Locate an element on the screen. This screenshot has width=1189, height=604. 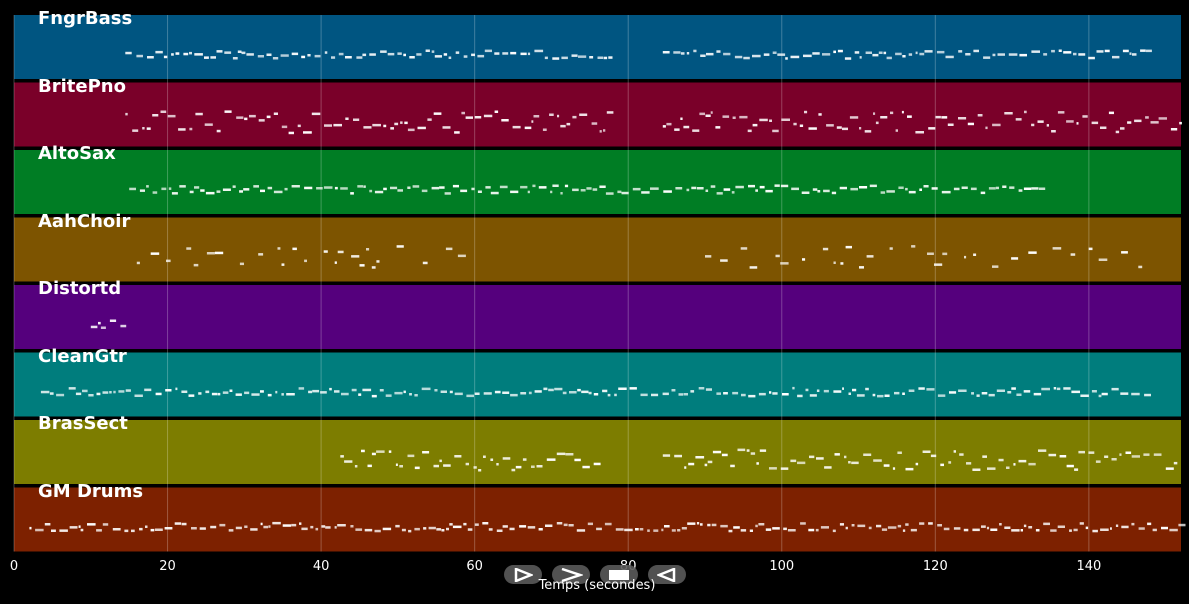
track-label: FngrBass is located at coordinates (85, 18).